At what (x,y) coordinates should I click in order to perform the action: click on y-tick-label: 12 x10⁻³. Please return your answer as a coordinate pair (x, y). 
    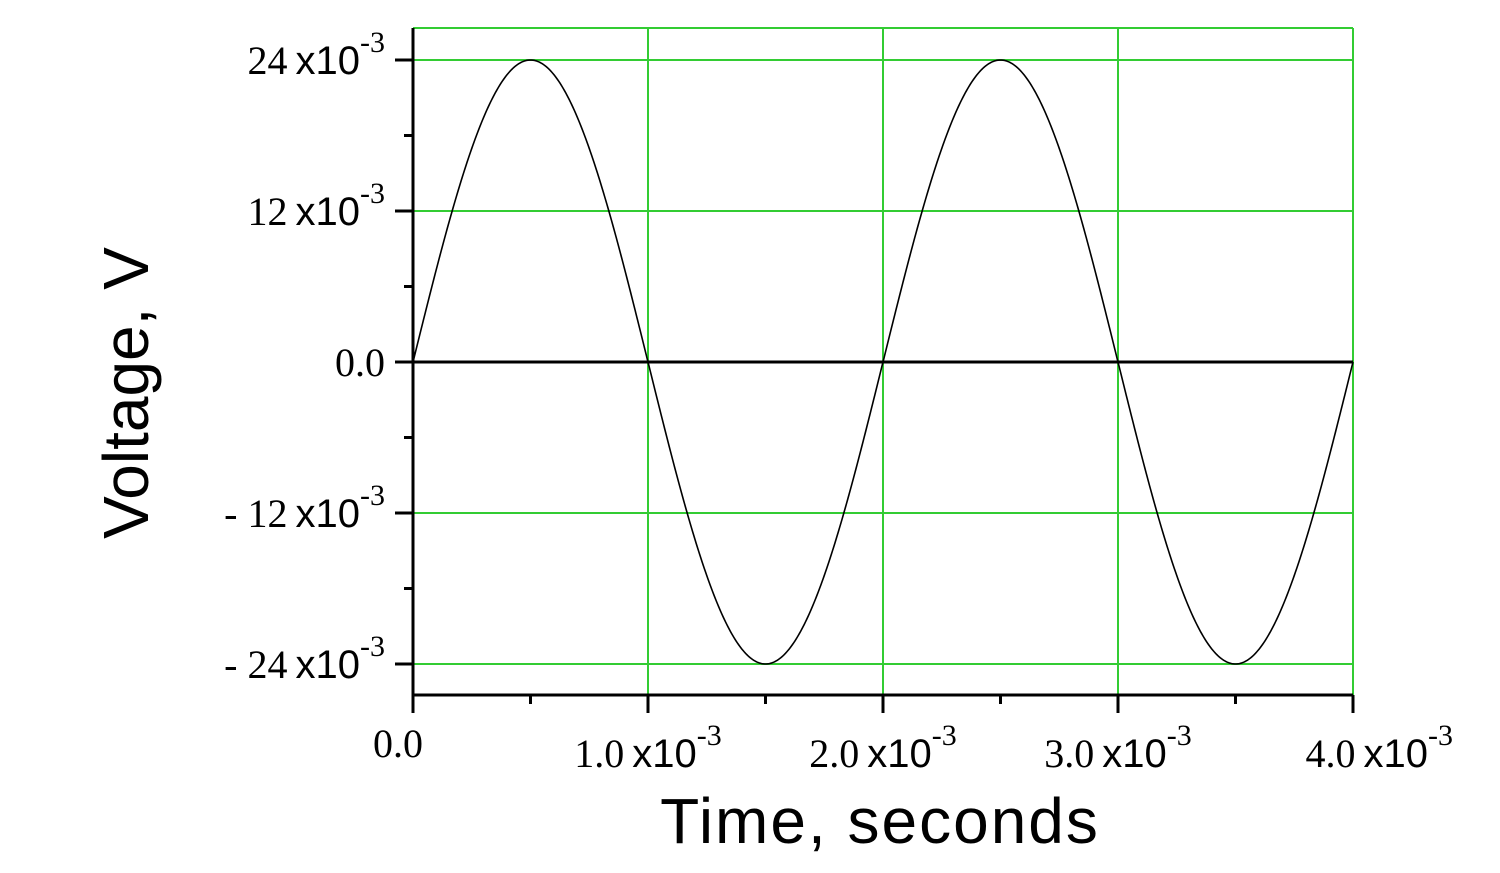
    Looking at the image, I should click on (317, 205).